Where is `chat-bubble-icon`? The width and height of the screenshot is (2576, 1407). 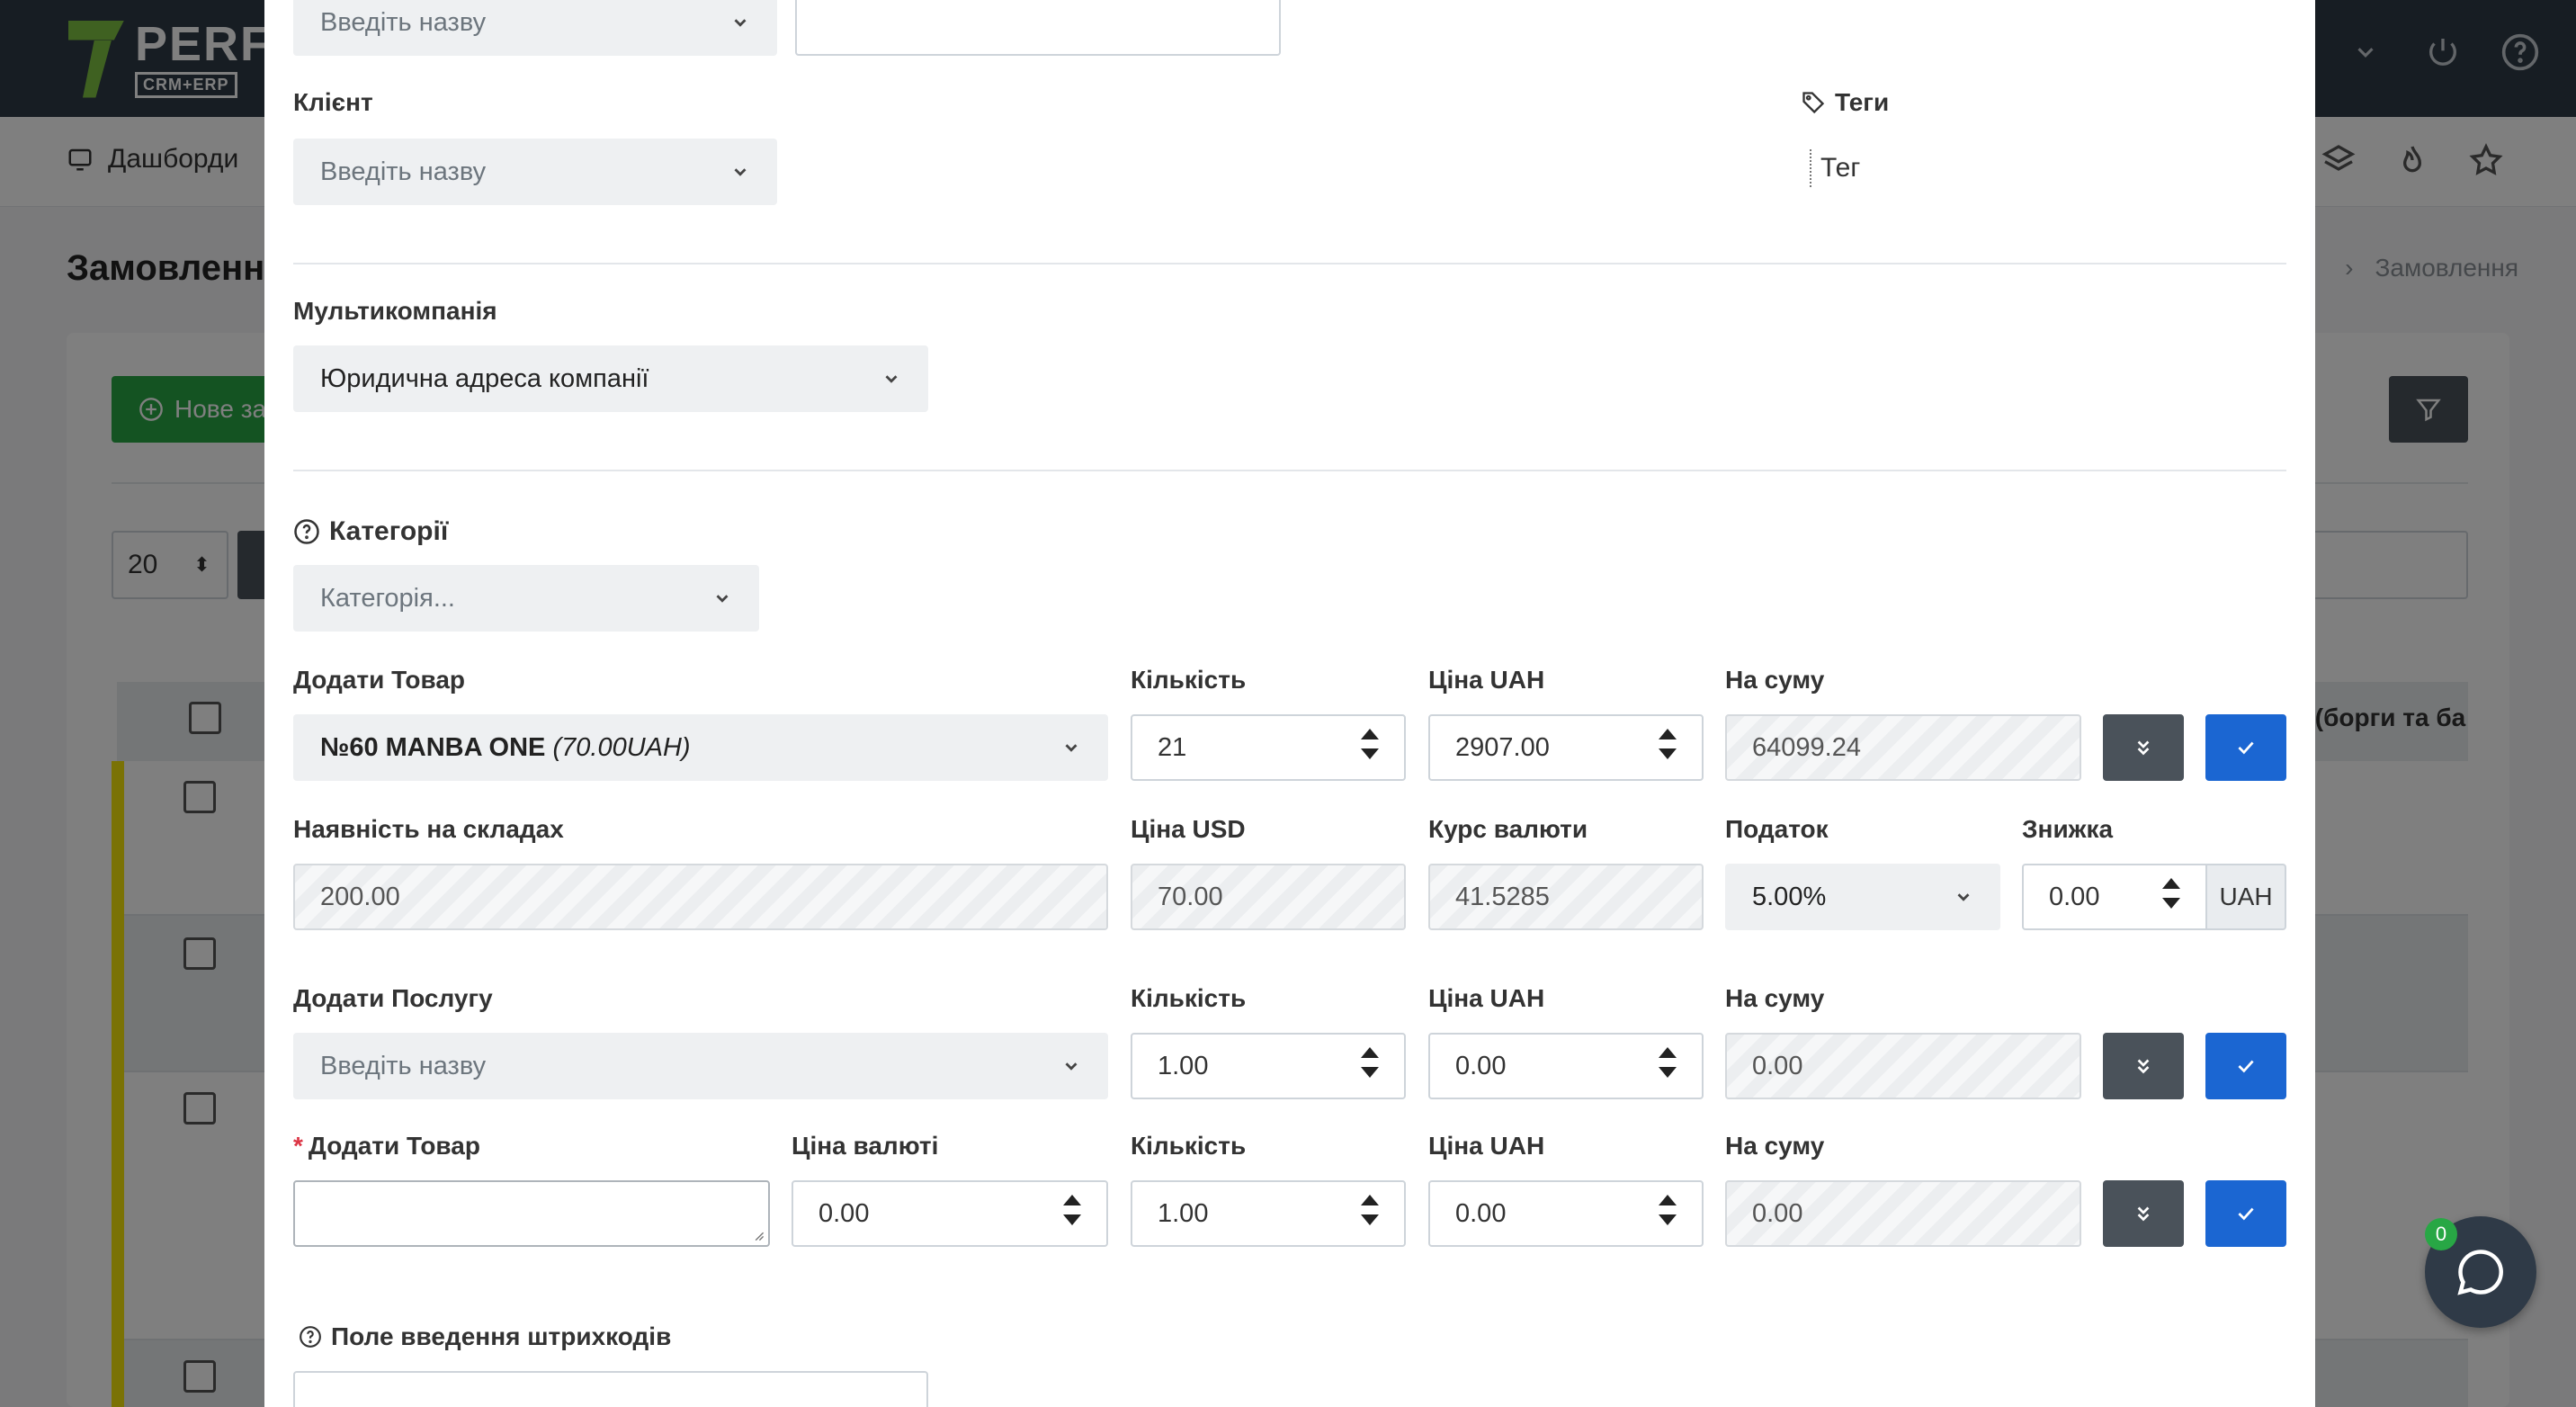
chat-bubble-icon is located at coordinates (2480, 1272).